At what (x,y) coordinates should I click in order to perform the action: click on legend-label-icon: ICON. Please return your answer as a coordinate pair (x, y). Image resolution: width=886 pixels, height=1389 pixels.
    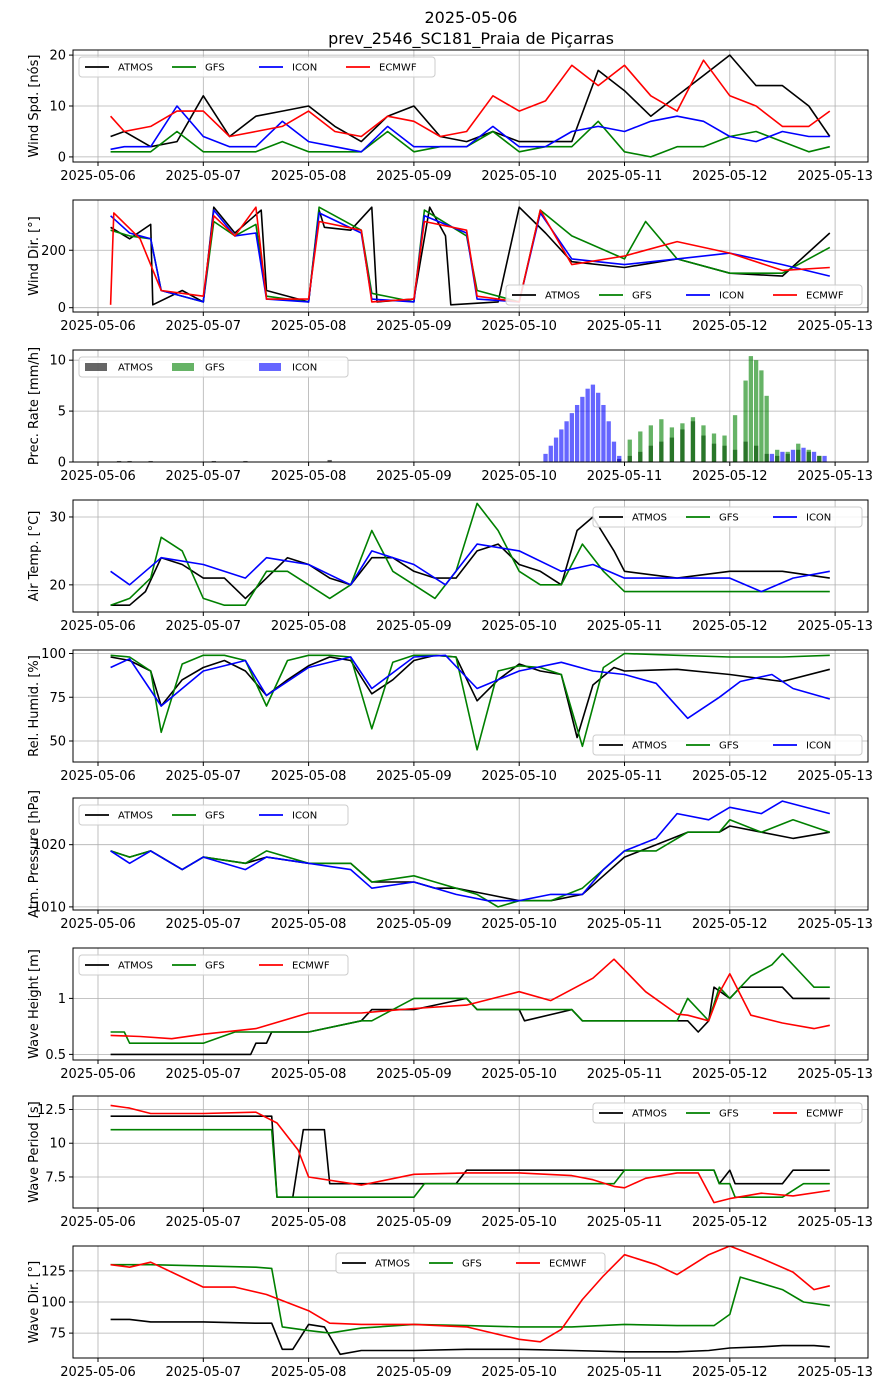
    Looking at the image, I should click on (731, 296).